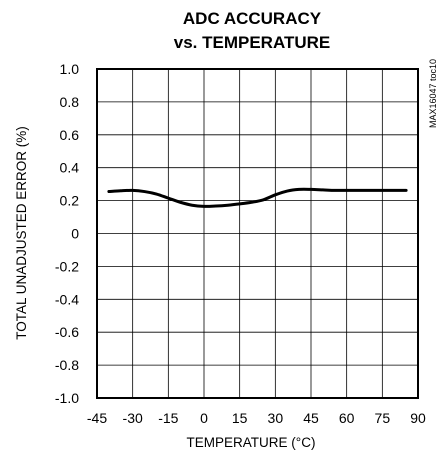 This screenshot has width=447, height=458. I want to click on y-tick-label: 0.8, so click(70, 102).